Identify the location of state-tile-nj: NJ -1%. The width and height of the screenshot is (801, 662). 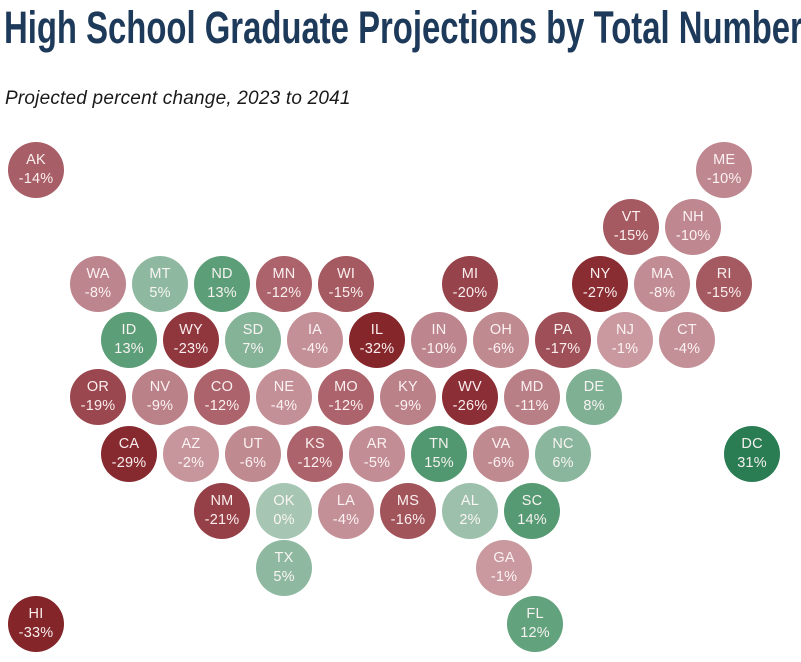
(625, 340).